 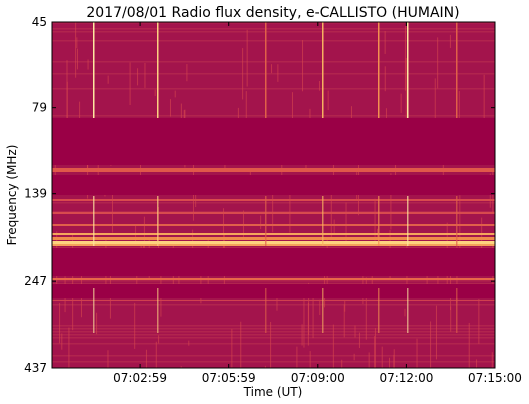 What do you see at coordinates (273, 185) in the screenshot?
I see `quiet-band` at bounding box center [273, 185].